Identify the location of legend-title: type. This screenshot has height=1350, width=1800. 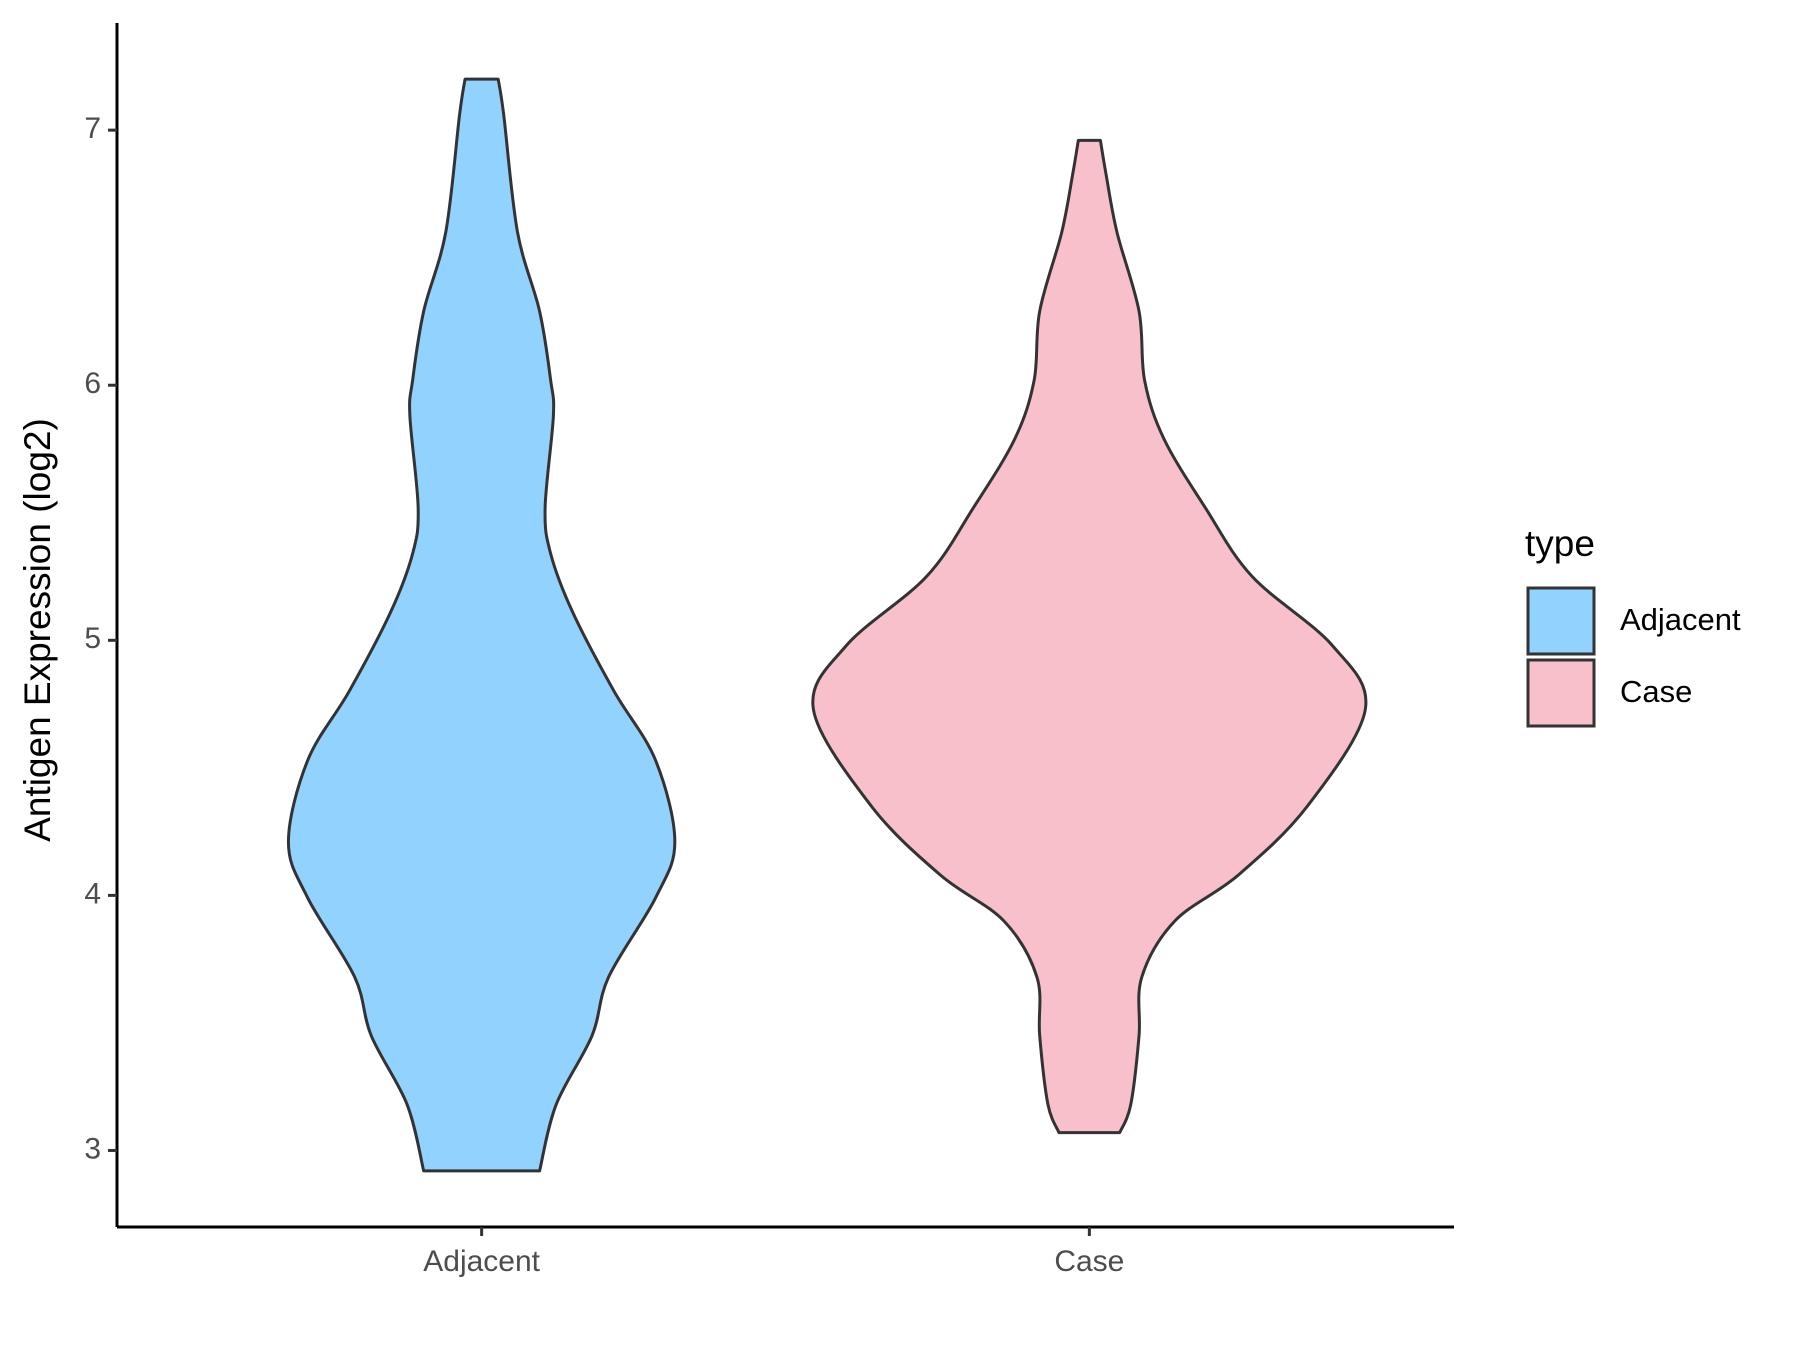
(1560, 543).